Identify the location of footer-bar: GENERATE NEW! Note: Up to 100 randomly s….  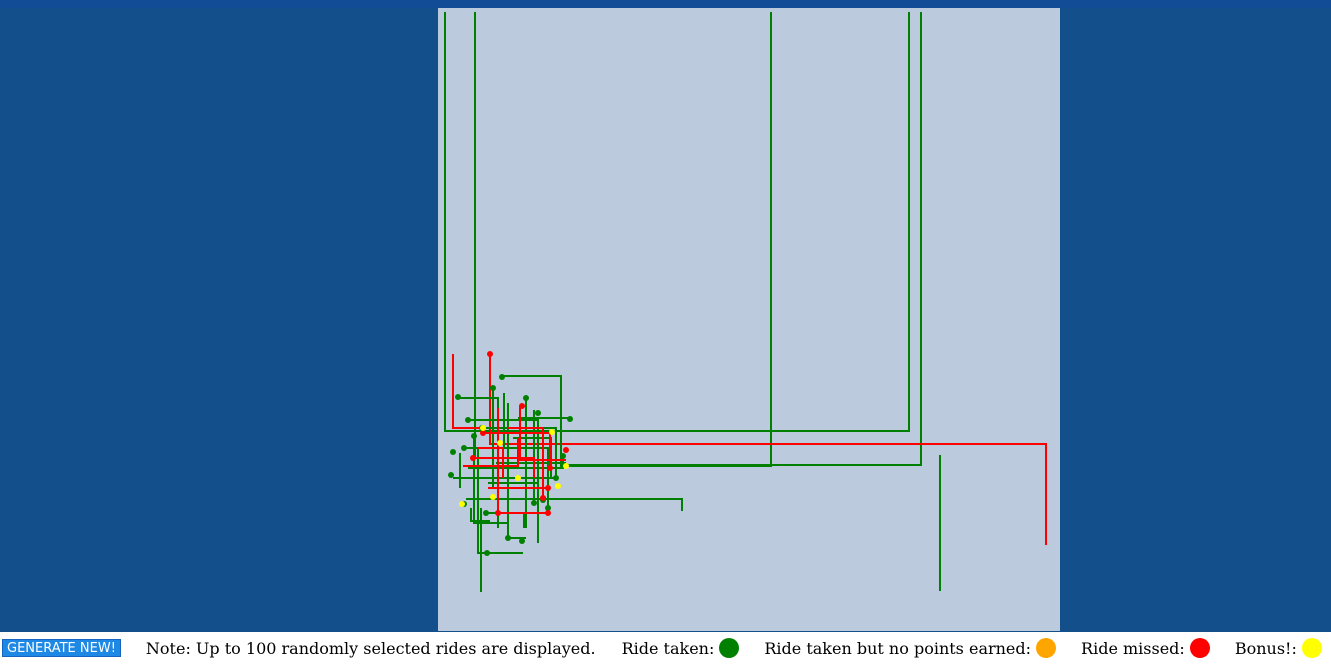
(665, 648).